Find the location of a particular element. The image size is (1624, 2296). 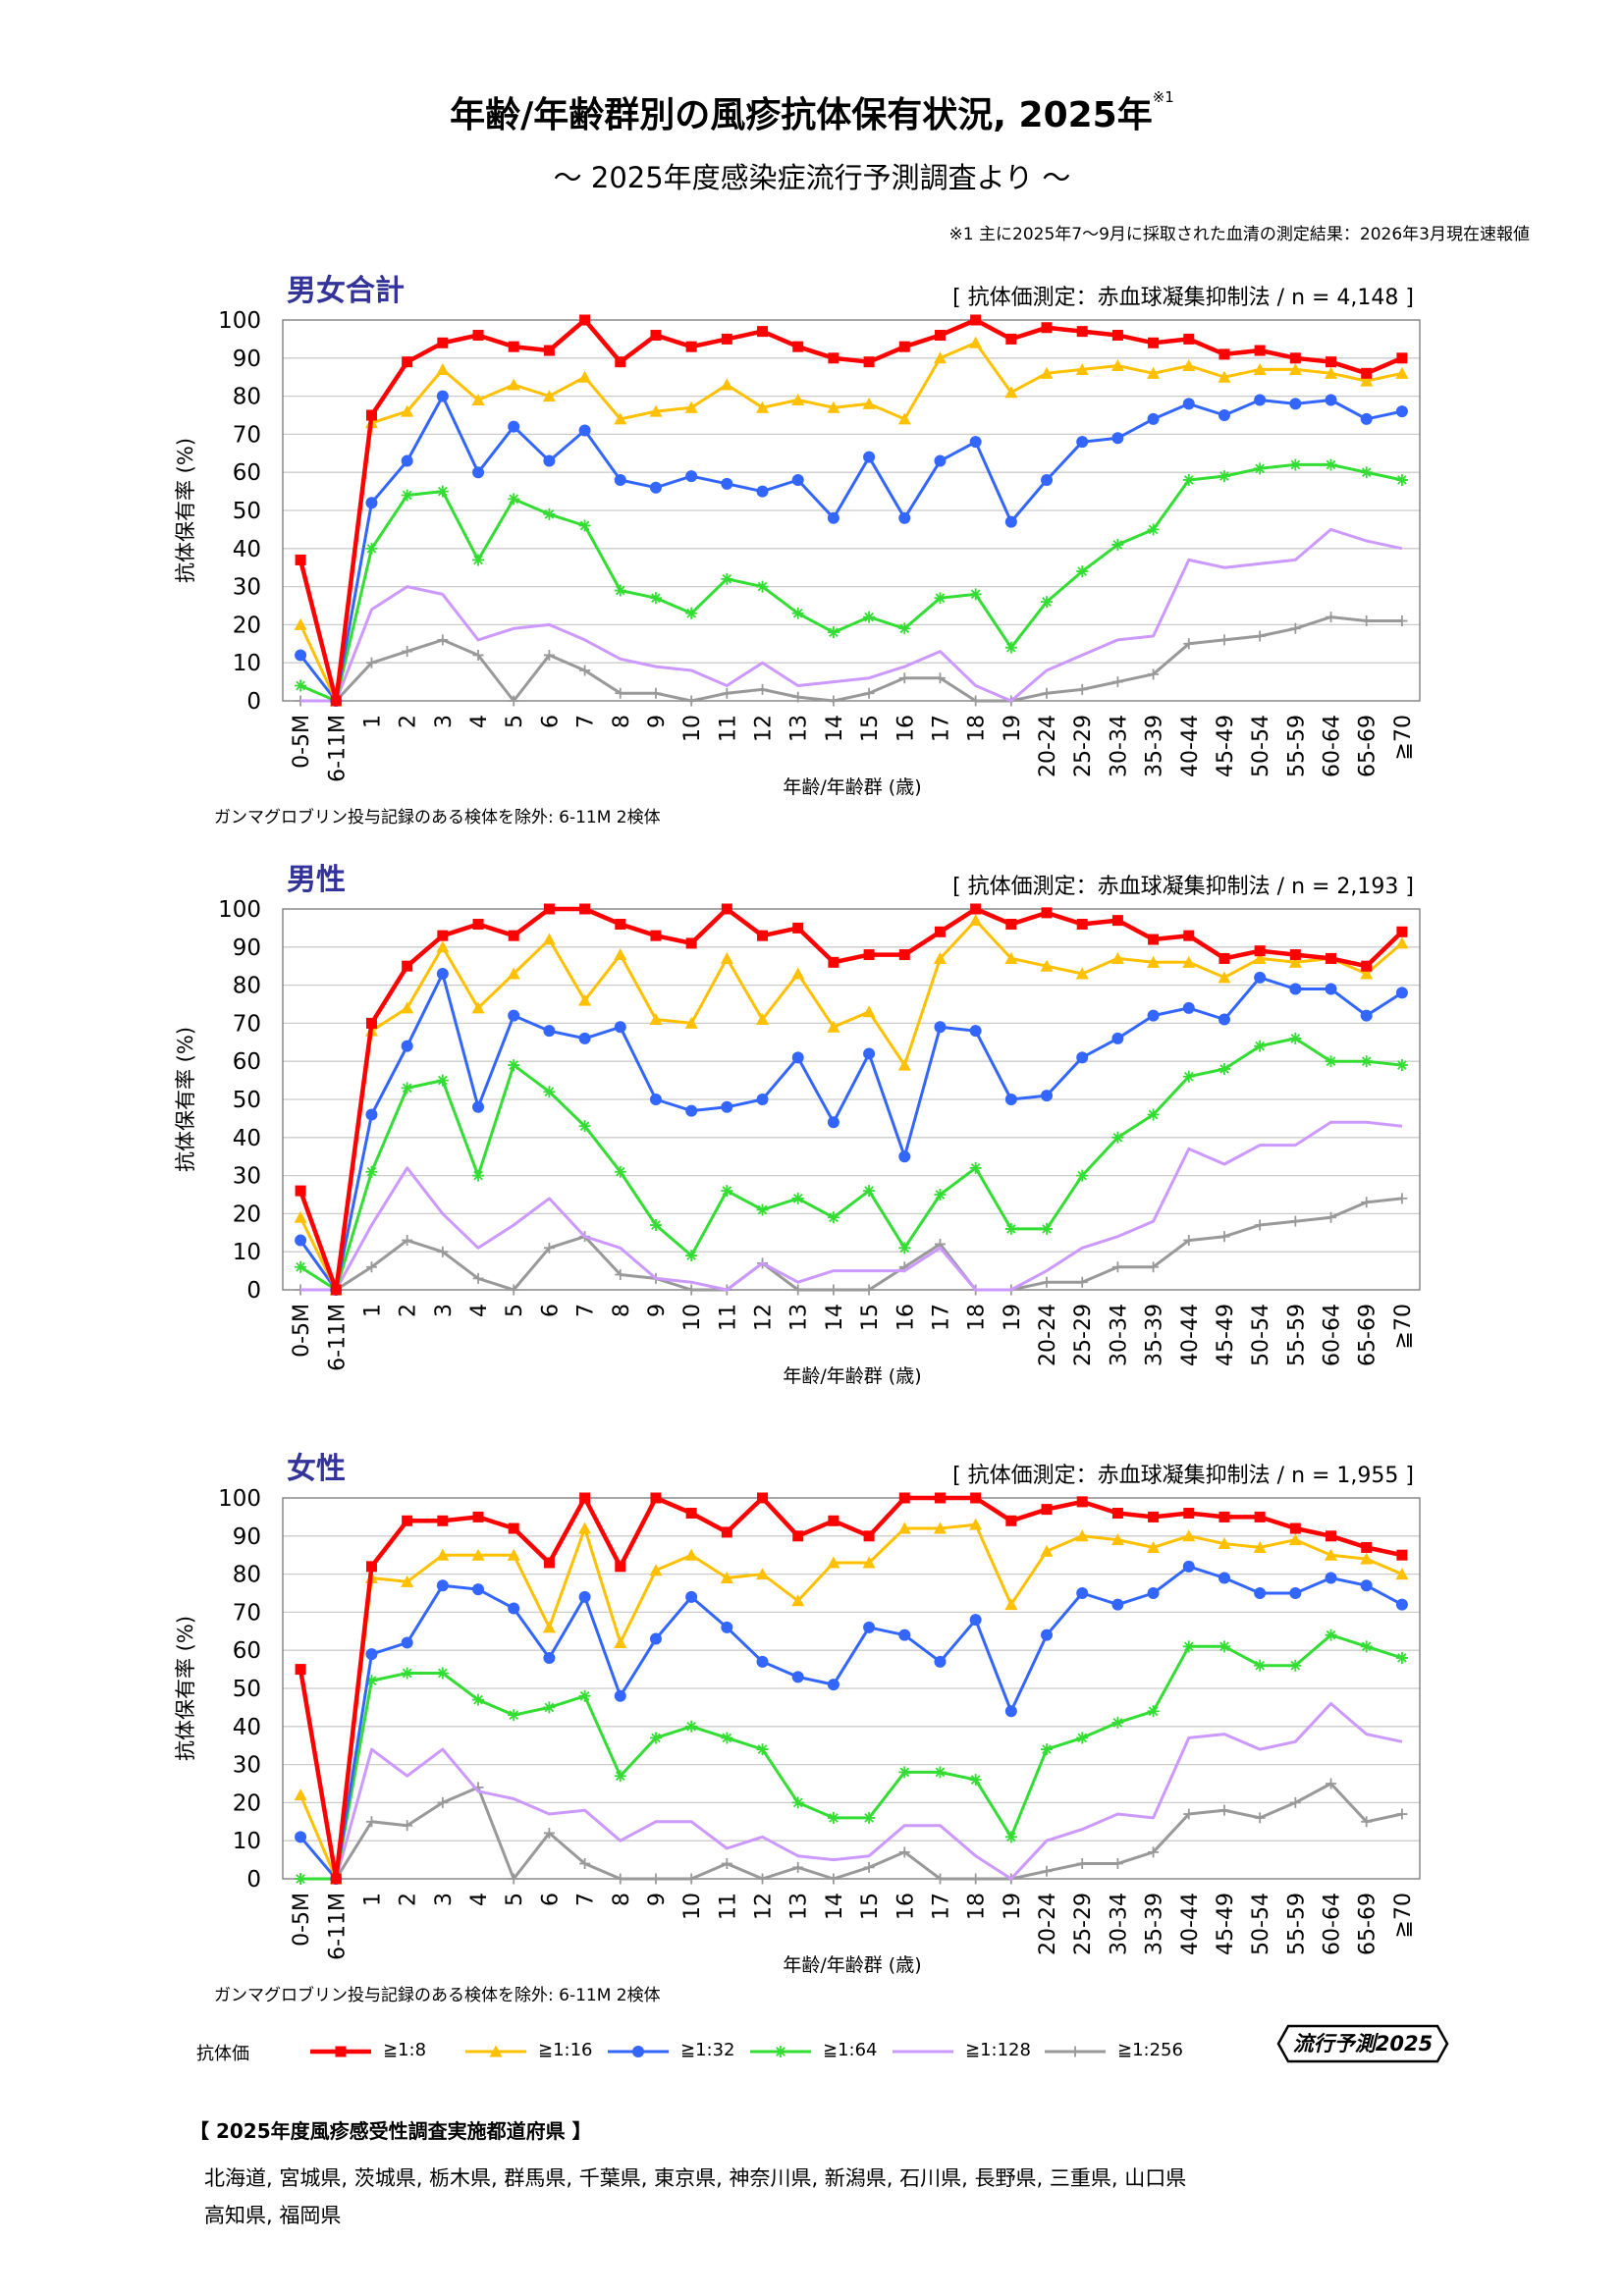

chart-female-ytick-label: 50 is located at coordinates (247, 1689).